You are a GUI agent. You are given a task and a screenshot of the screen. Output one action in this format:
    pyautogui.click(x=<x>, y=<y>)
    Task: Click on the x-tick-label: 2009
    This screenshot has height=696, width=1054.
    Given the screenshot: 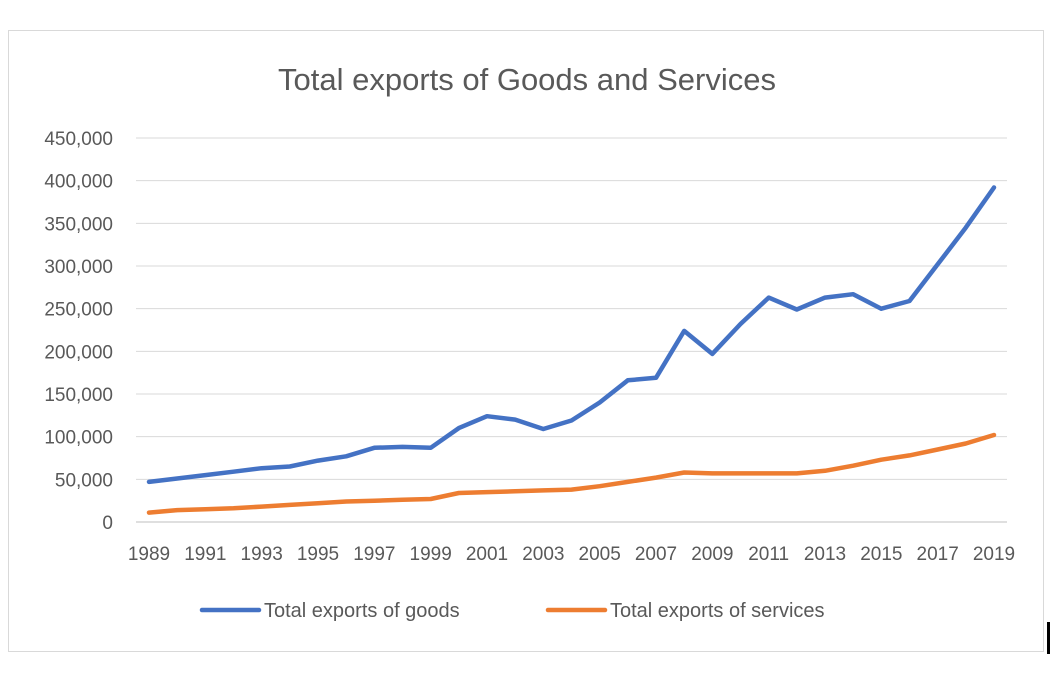 What is the action you would take?
    pyautogui.click(x=712, y=554)
    